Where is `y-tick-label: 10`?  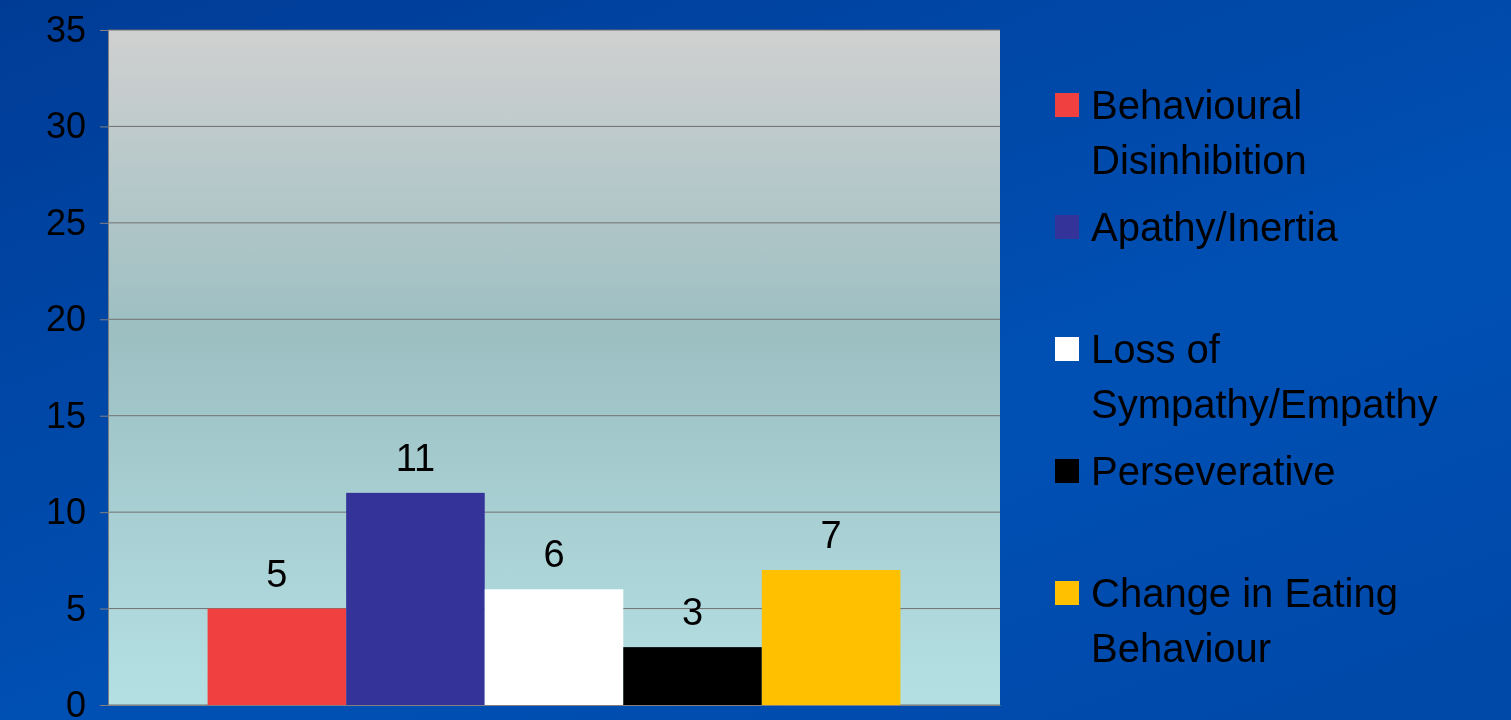 y-tick-label: 10 is located at coordinates (65, 512).